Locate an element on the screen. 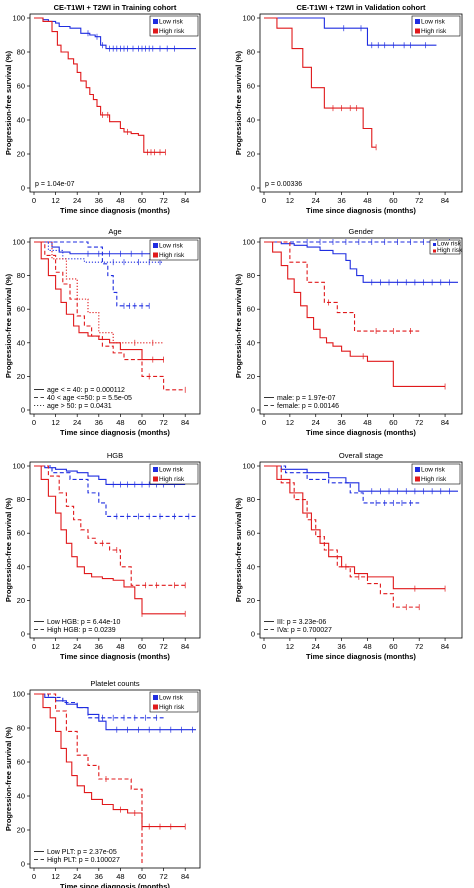 Image resolution: width=474 pixels, height=888 pixels. pvalue-label: 40 < age <=50: p = 5.5e-05 is located at coordinates (89, 398).